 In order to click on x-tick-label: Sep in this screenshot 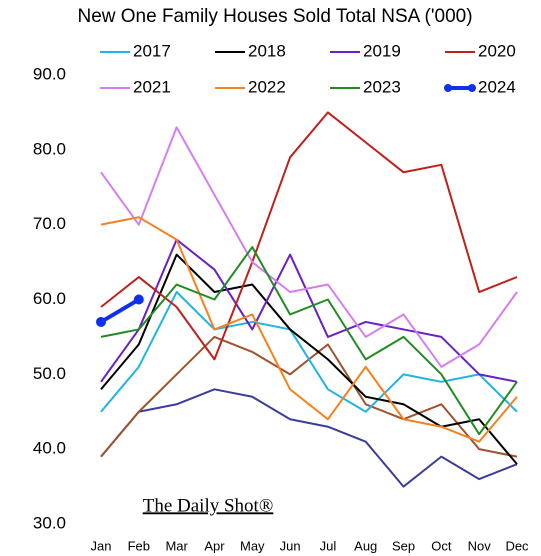, I will do `click(403, 545)`.